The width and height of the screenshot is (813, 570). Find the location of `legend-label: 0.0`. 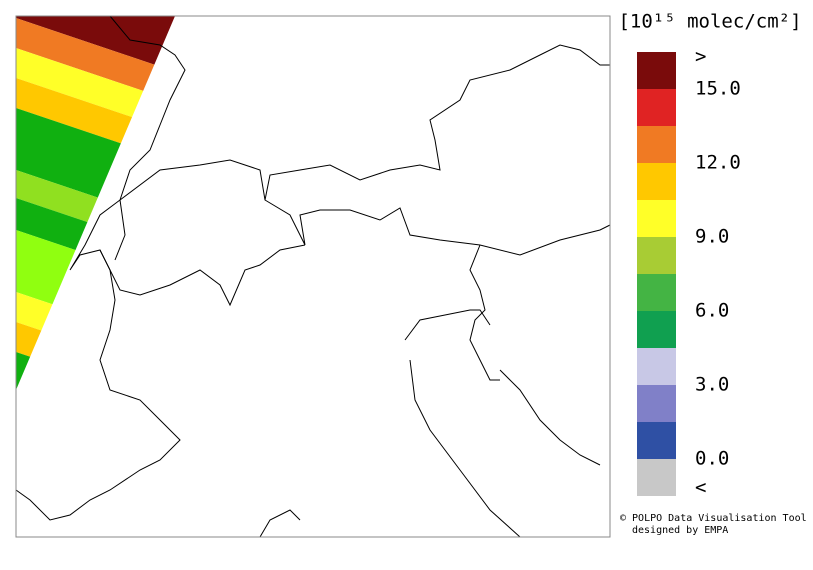

legend-label: 0.0 is located at coordinates (712, 459).